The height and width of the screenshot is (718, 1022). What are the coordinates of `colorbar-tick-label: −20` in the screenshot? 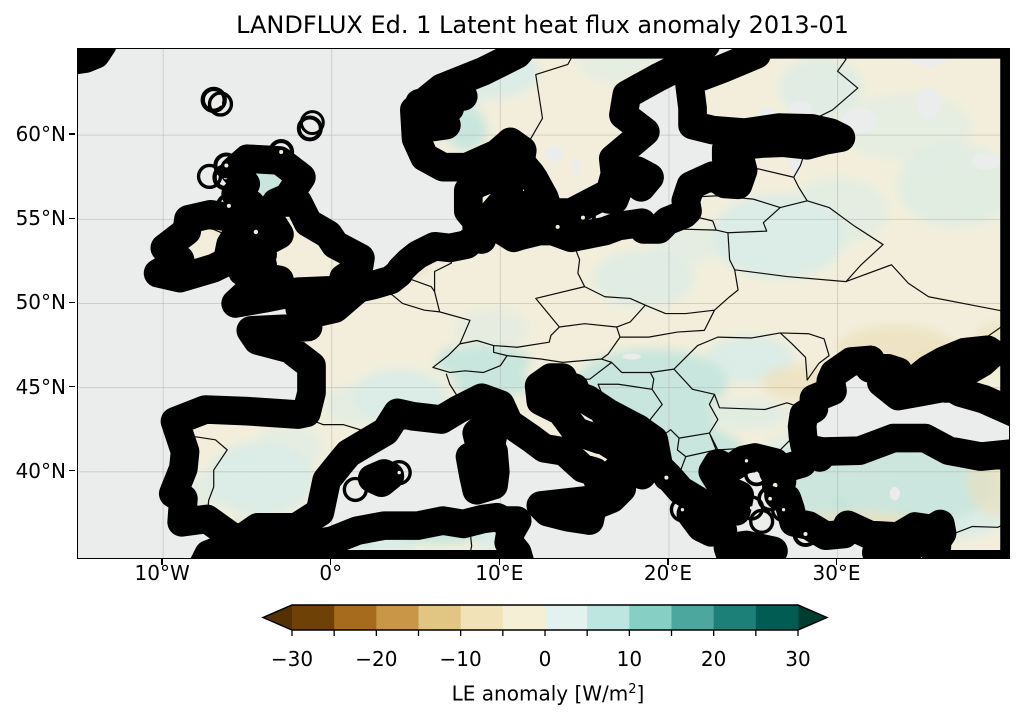 It's located at (376, 659).